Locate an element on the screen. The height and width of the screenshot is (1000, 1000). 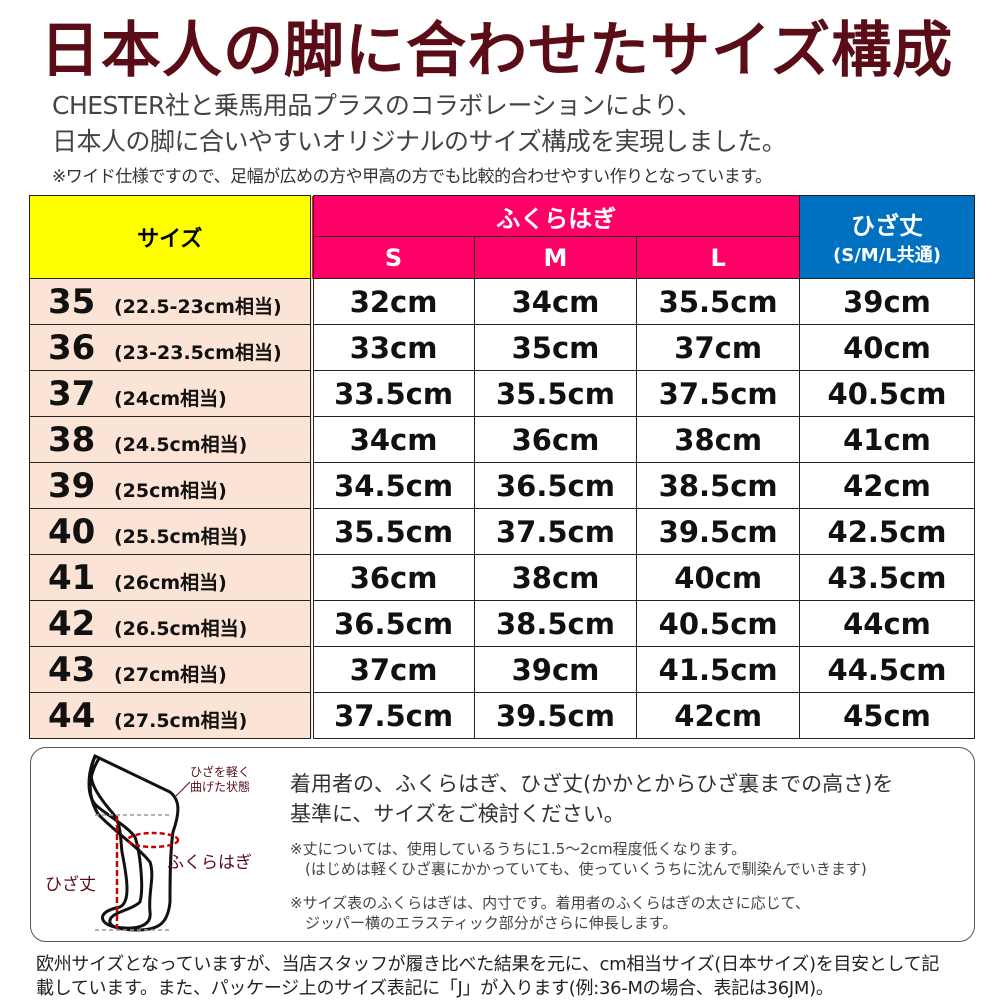
calf-s-cell: 35.5cm is located at coordinates (393, 531).